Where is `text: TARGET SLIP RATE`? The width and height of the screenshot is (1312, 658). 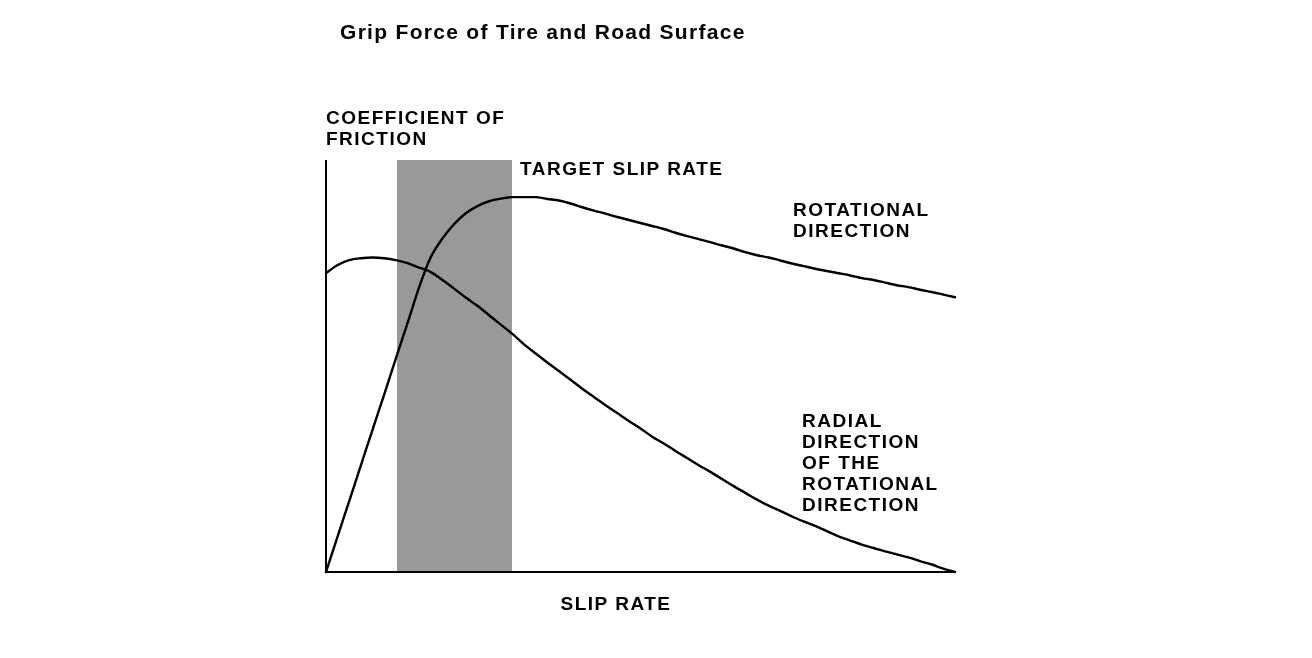
text: TARGET SLIP RATE is located at coordinates (622, 168).